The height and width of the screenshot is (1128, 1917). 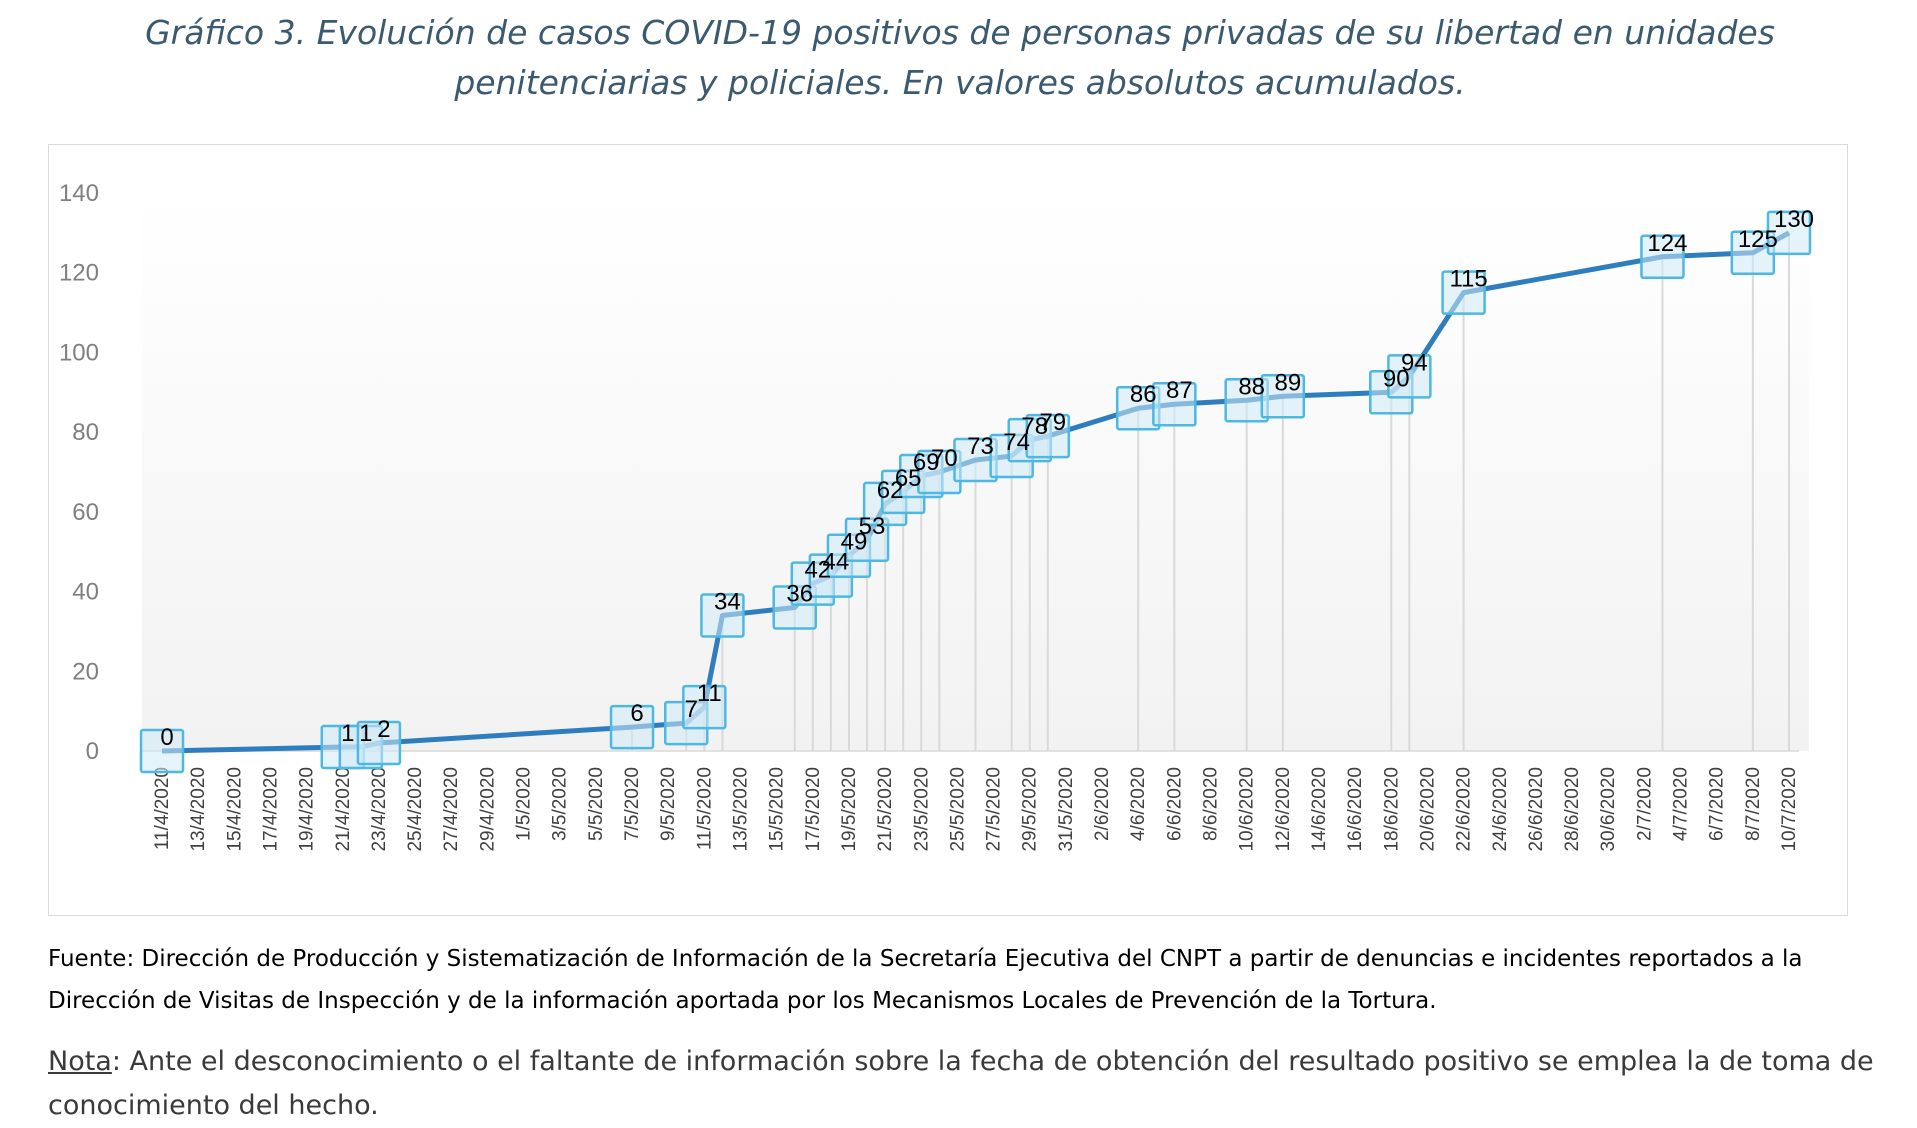 I want to click on x-tick-label: 23/5/2020, so click(x=921, y=809).